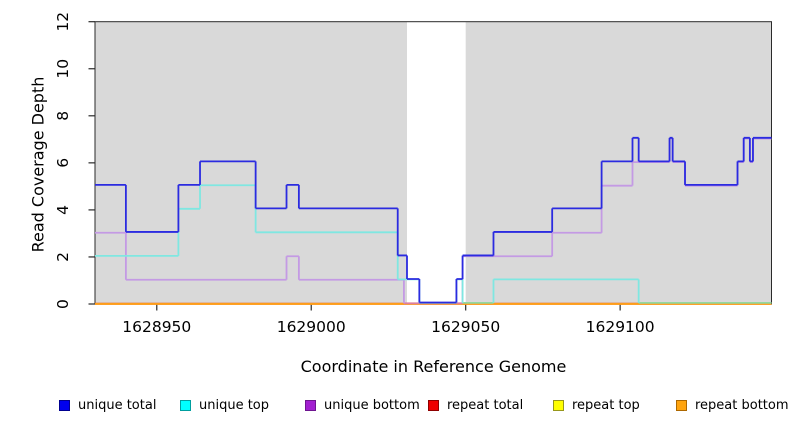 This screenshot has height=432, width=792. What do you see at coordinates (63, 304) in the screenshot?
I see `y-tick-label: 0` at bounding box center [63, 304].